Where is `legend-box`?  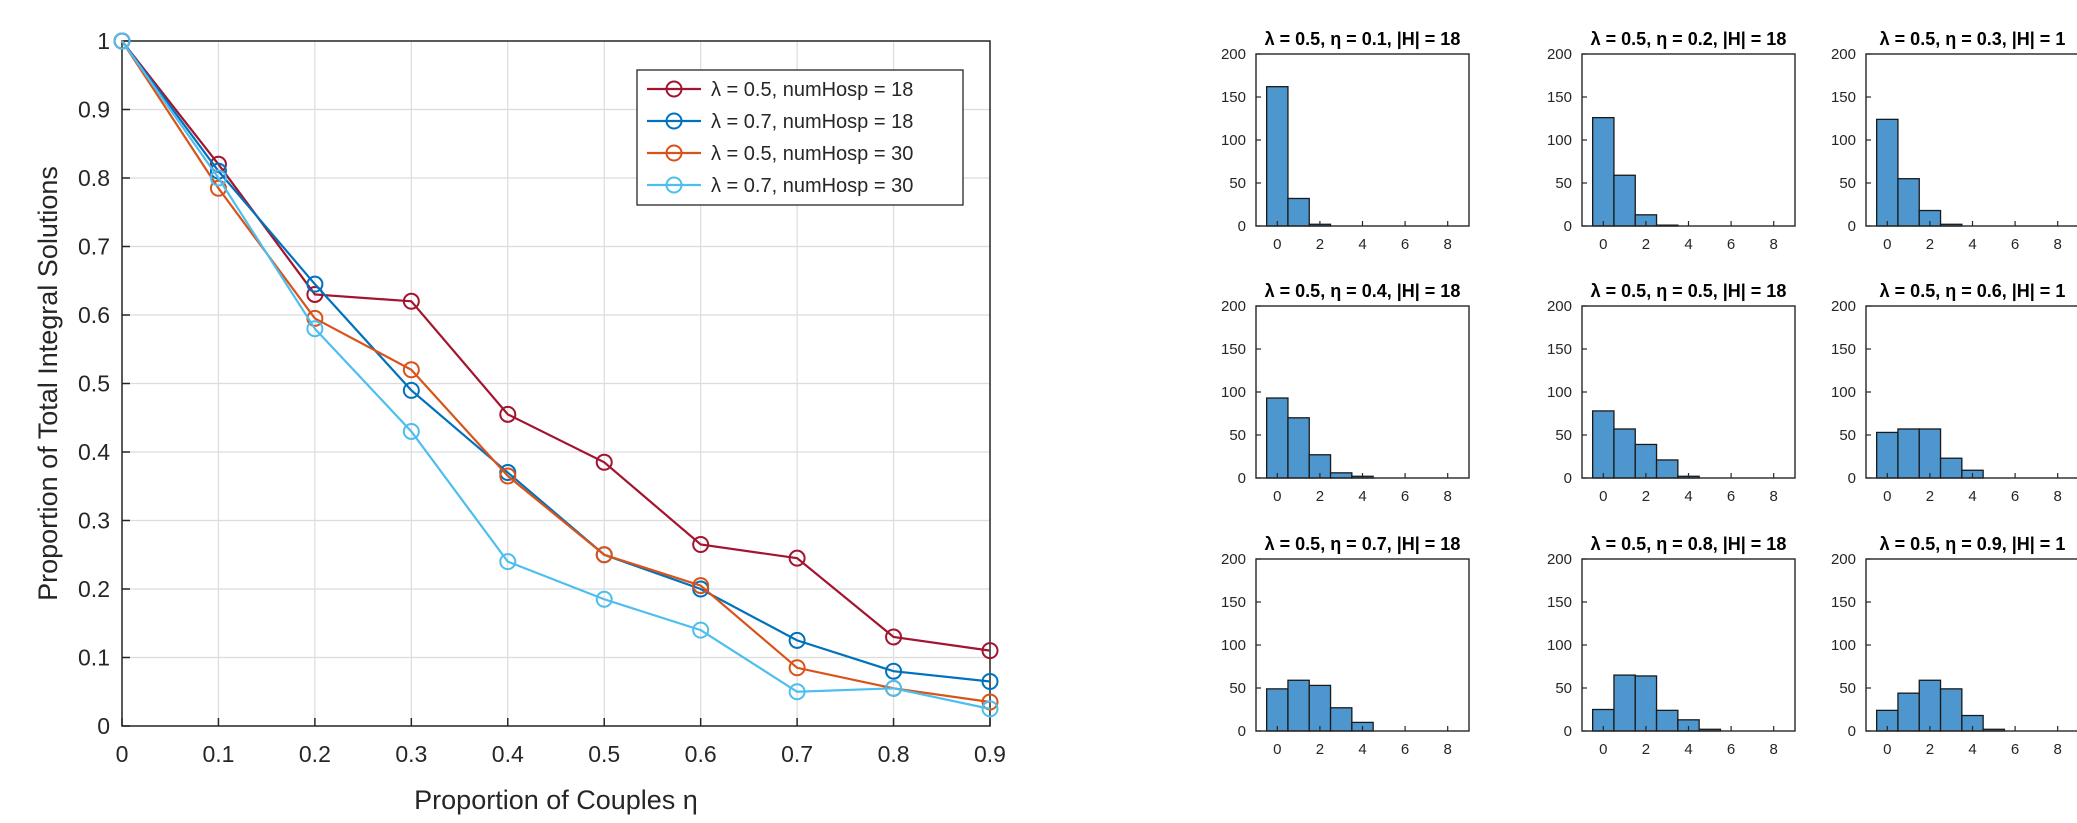 legend-box is located at coordinates (800, 137).